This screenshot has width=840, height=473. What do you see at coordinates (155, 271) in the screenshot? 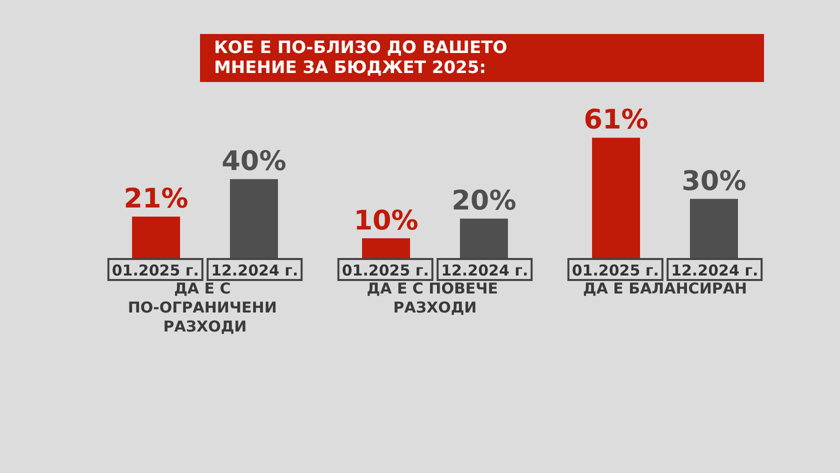
I see `series-label: 01.2025 г.` at bounding box center [155, 271].